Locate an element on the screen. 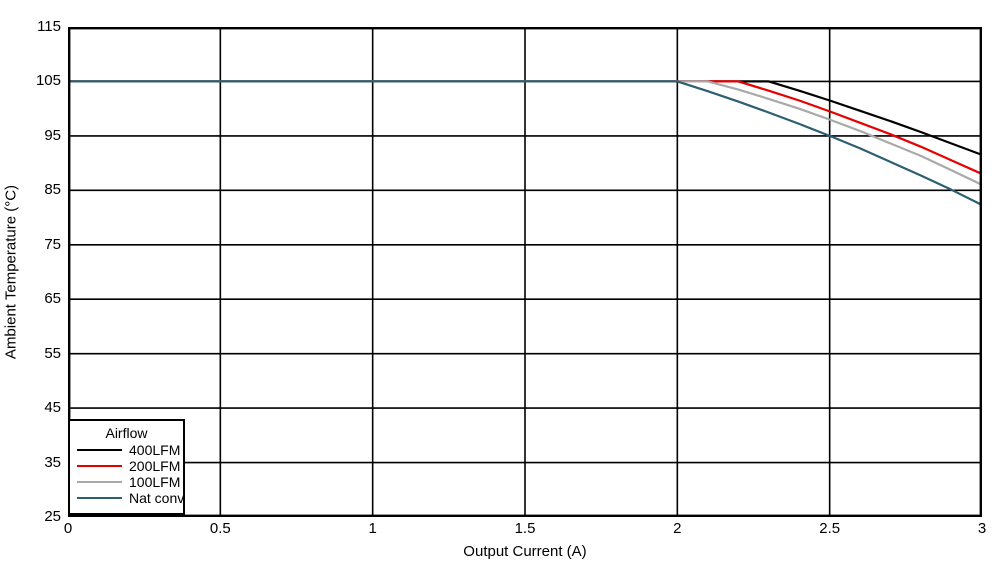 The height and width of the screenshot is (572, 1004). legend-row: 200LFM is located at coordinates (126, 466).